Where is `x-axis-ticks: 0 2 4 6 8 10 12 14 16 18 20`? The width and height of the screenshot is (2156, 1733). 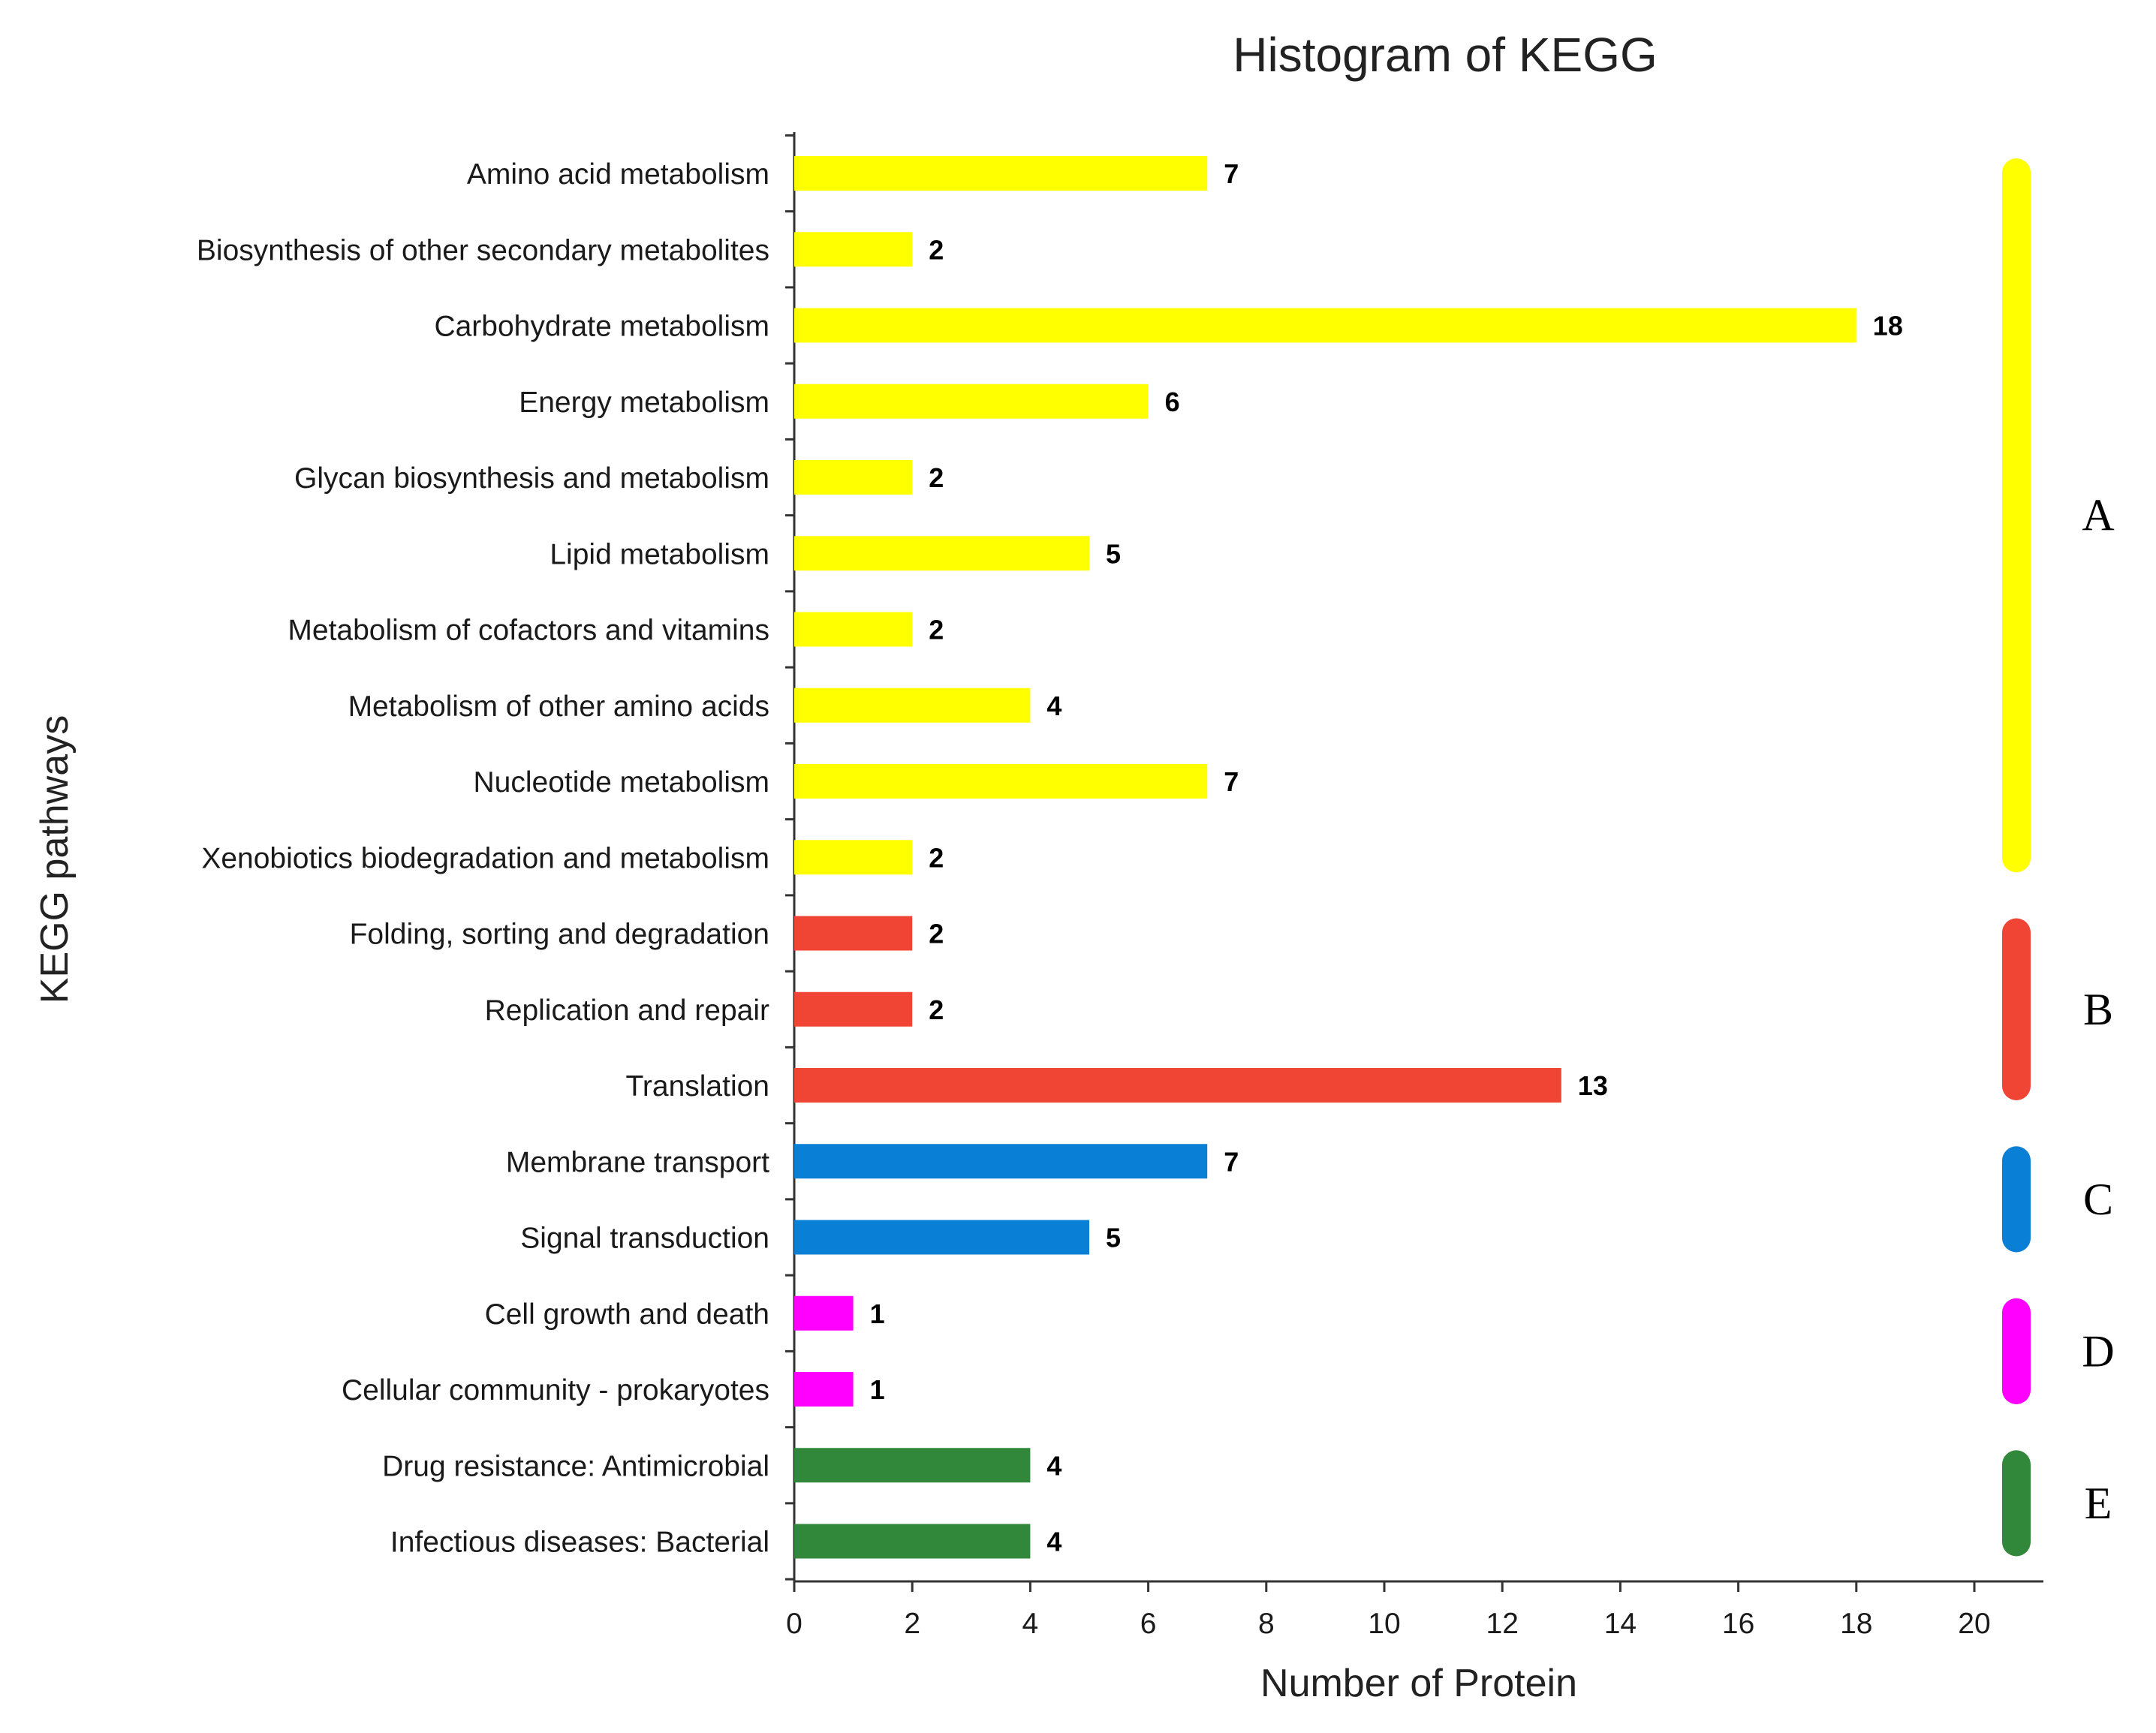 x-axis-ticks: 0 2 4 6 8 10 12 14 16 18 20 is located at coordinates (1388, 1610).